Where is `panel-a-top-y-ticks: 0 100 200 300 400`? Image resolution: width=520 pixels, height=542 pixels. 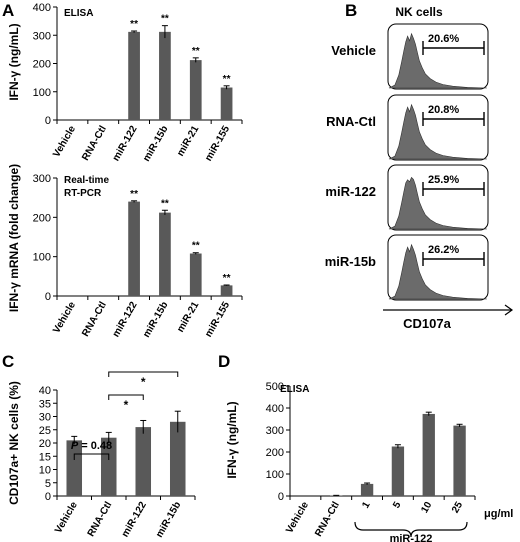
panel-a-top-y-ticks: 0 100 200 300 400 is located at coordinates (138, 64).